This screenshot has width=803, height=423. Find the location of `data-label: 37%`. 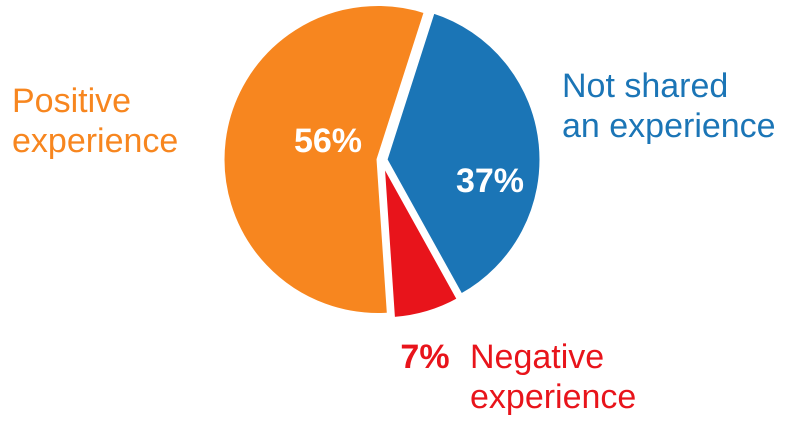

data-label: 37% is located at coordinates (490, 181).